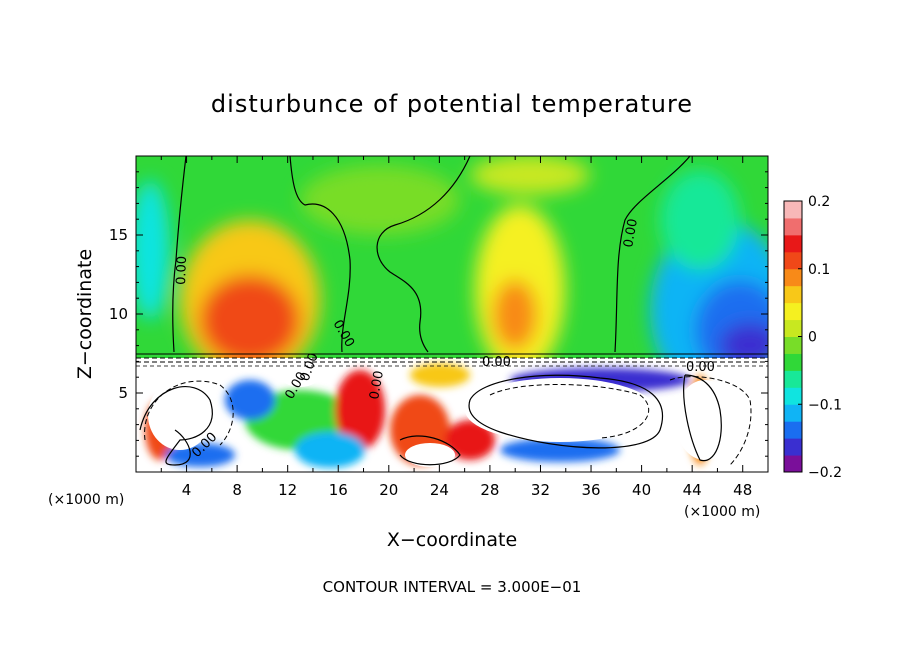 The image size is (904, 654). Describe the element at coordinates (825, 473) in the screenshot. I see `colorbar-tick-label: −0.2` at that location.